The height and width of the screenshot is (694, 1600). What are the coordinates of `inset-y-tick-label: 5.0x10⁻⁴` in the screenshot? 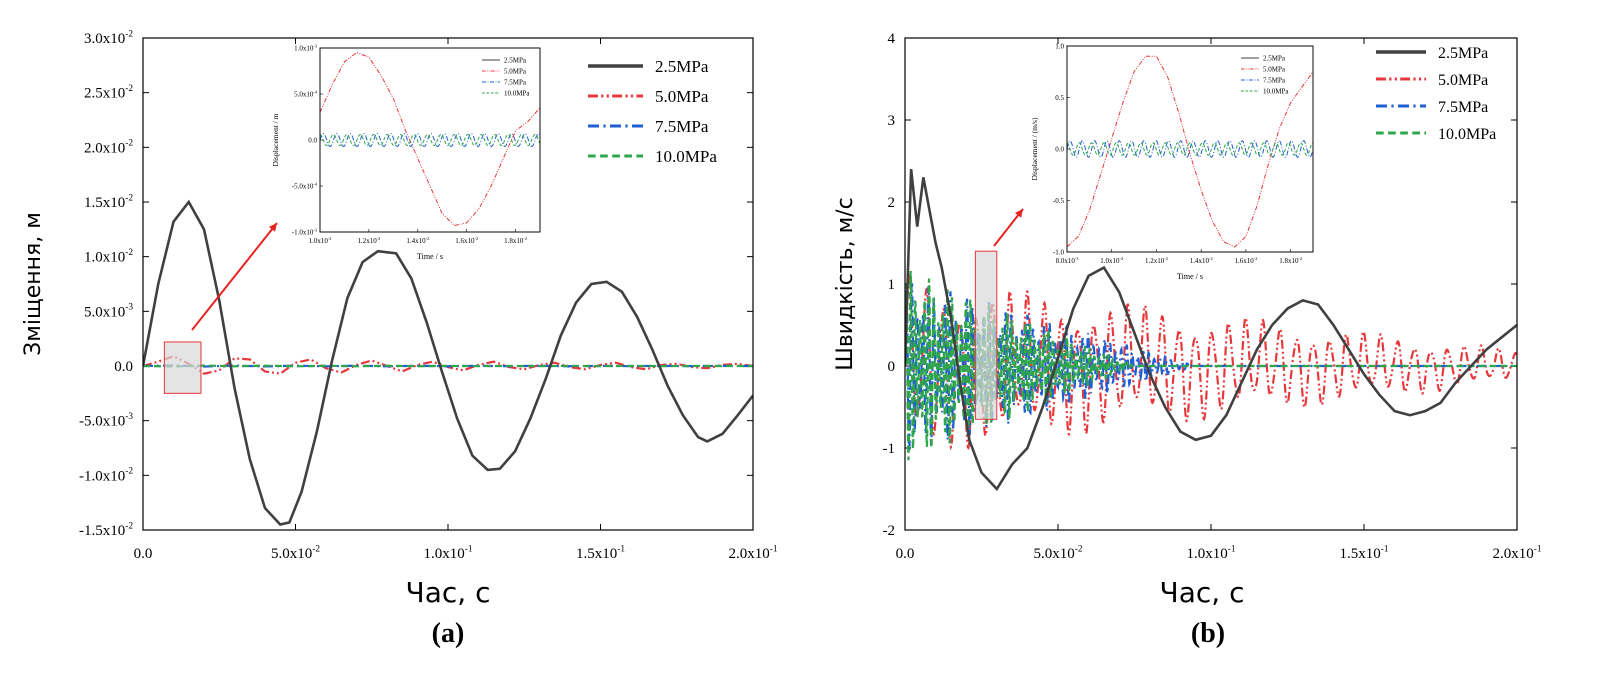 It's located at (306, 93).